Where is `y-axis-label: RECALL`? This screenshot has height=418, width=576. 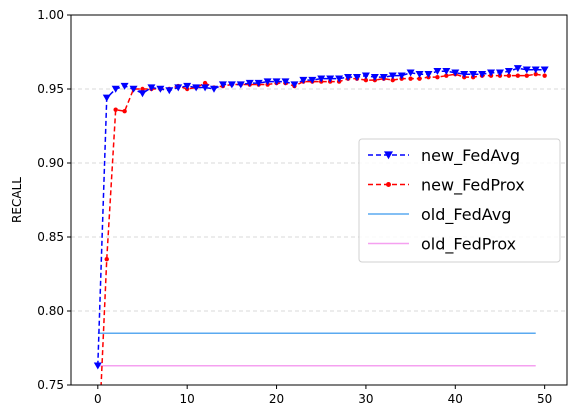 y-axis-label: RECALL is located at coordinates (17, 200).